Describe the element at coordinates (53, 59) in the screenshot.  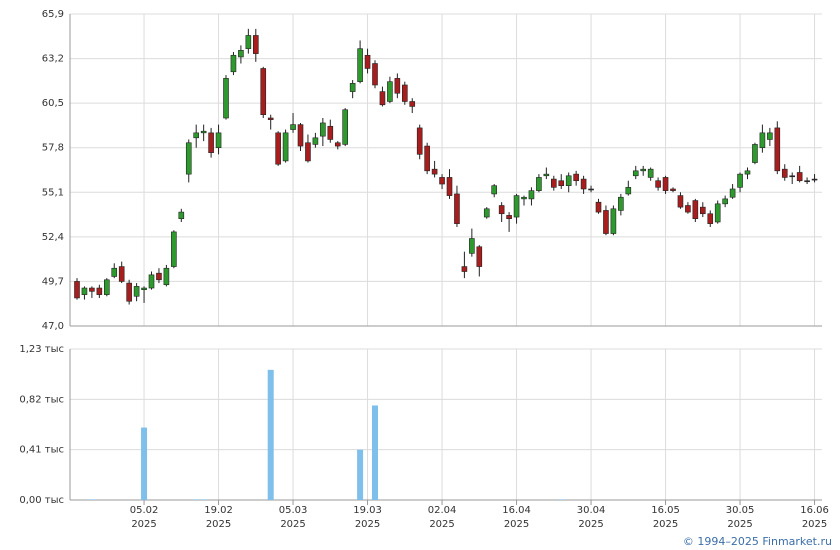
I see `y-tick-label: 63,2` at that location.